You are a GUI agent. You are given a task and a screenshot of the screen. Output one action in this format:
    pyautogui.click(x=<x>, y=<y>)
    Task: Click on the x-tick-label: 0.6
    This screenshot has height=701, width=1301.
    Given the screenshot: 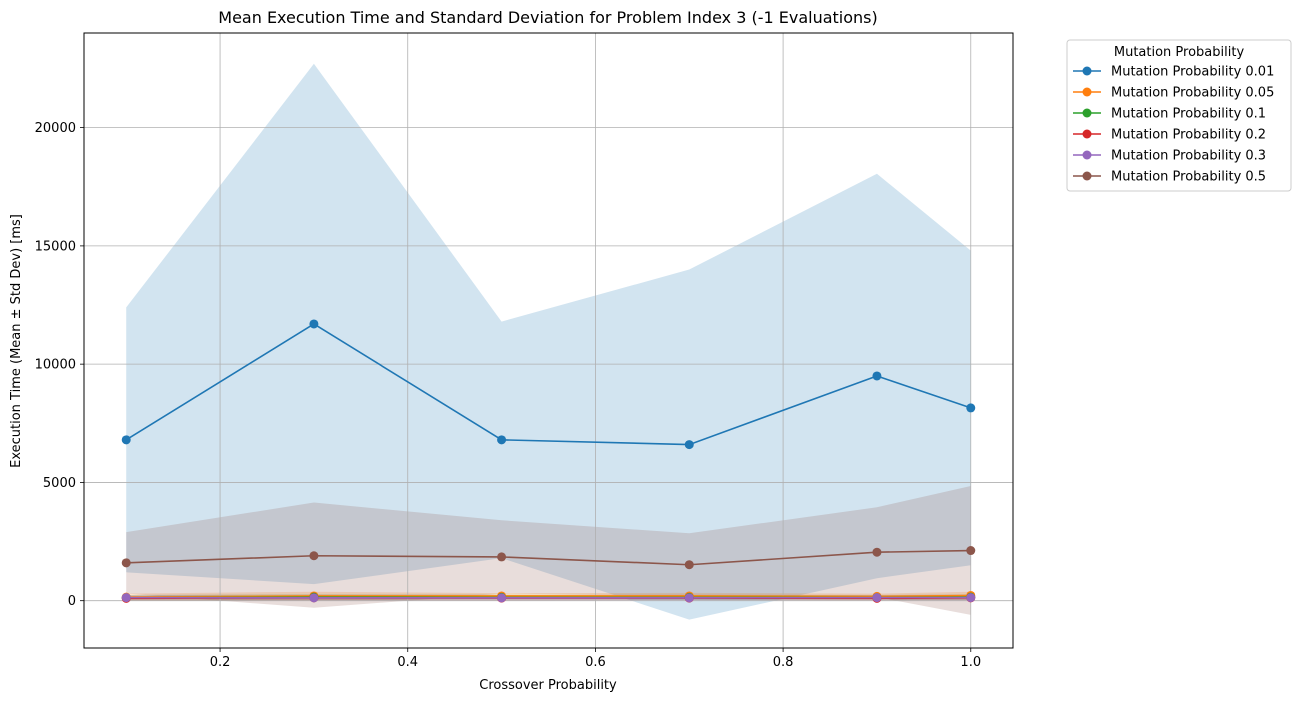 What is the action you would take?
    pyautogui.click(x=595, y=662)
    